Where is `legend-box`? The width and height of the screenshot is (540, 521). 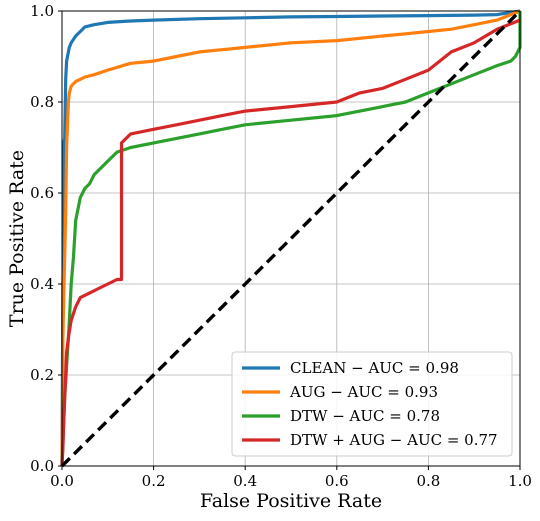
legend-box is located at coordinates (372, 404).